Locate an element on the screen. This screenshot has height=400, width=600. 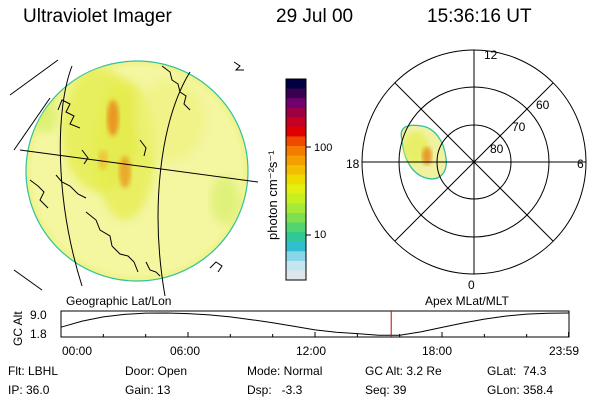
y-tick-label-bottom: 1.8 is located at coordinates (38, 334).